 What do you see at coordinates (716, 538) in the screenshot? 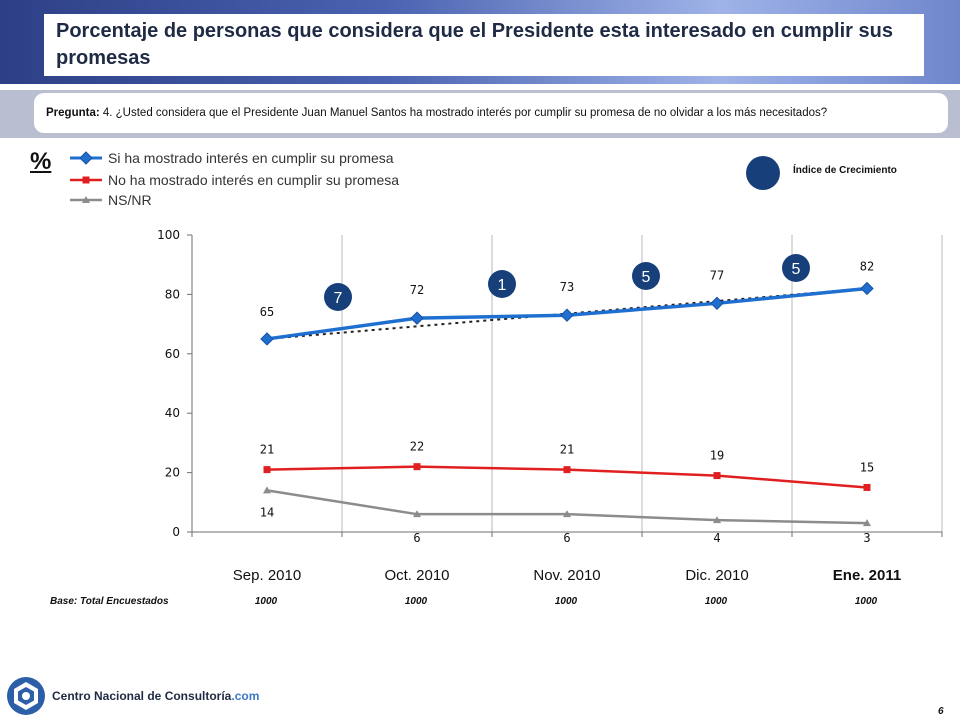
I see `data-label: 4` at bounding box center [716, 538].